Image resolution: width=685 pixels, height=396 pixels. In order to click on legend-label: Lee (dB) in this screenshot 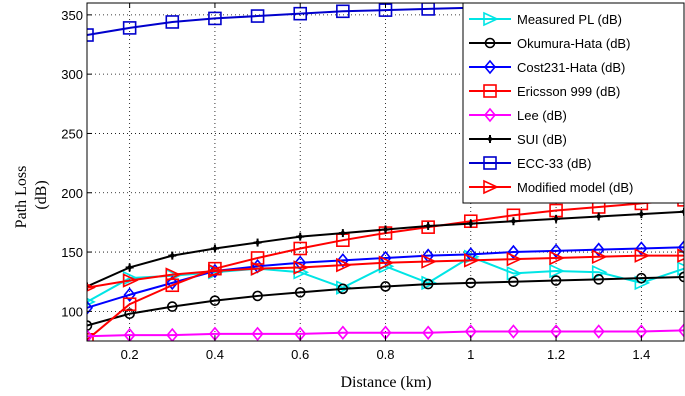, I will do `click(542, 115)`.